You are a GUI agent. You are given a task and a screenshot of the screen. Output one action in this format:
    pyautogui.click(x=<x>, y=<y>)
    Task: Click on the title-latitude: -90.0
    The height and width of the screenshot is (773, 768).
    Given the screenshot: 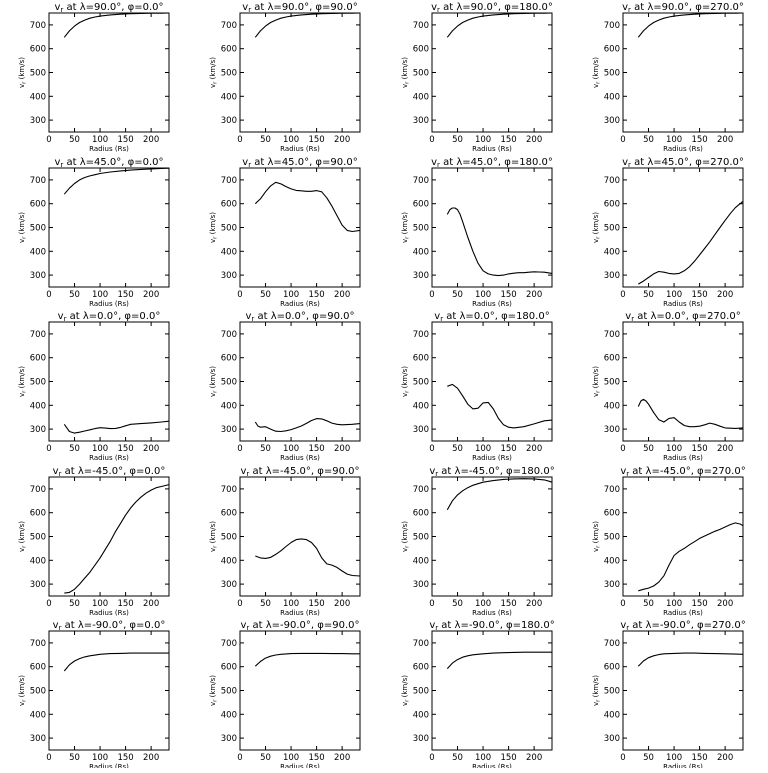 What is the action you would take?
    pyautogui.click(x=293, y=625)
    